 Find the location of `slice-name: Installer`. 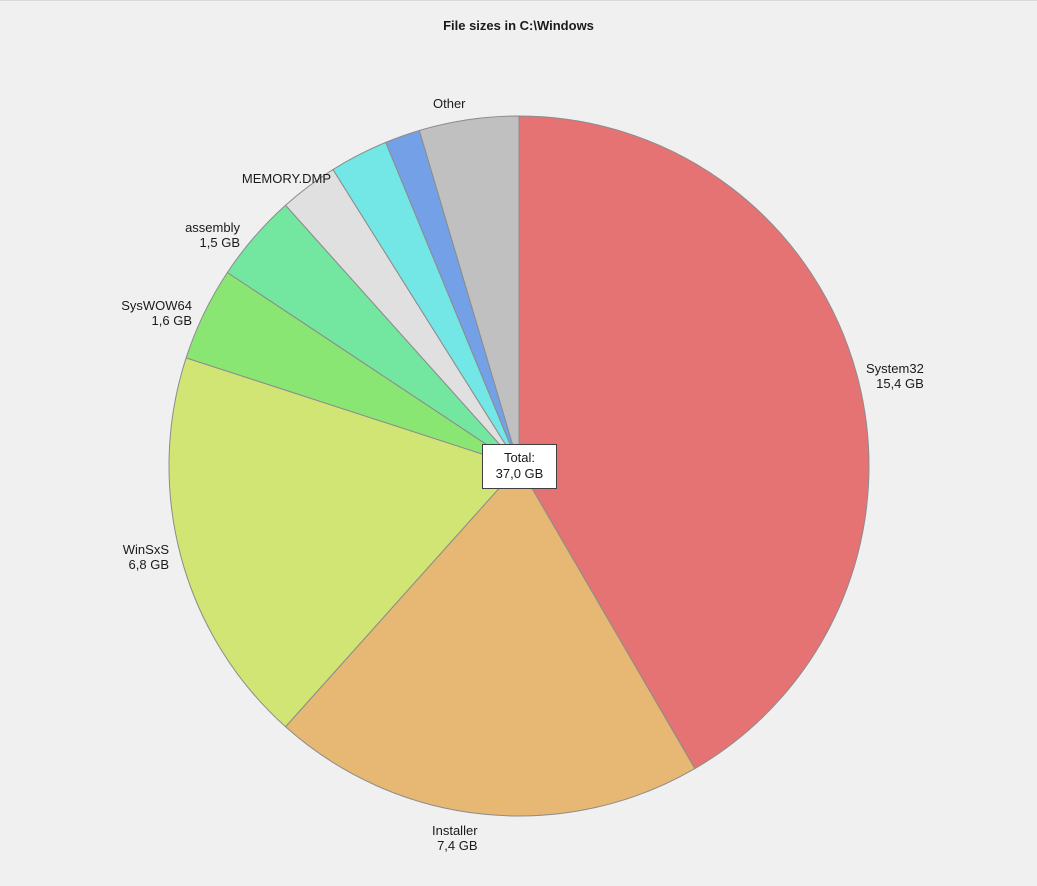

slice-name: Installer is located at coordinates (455, 830).